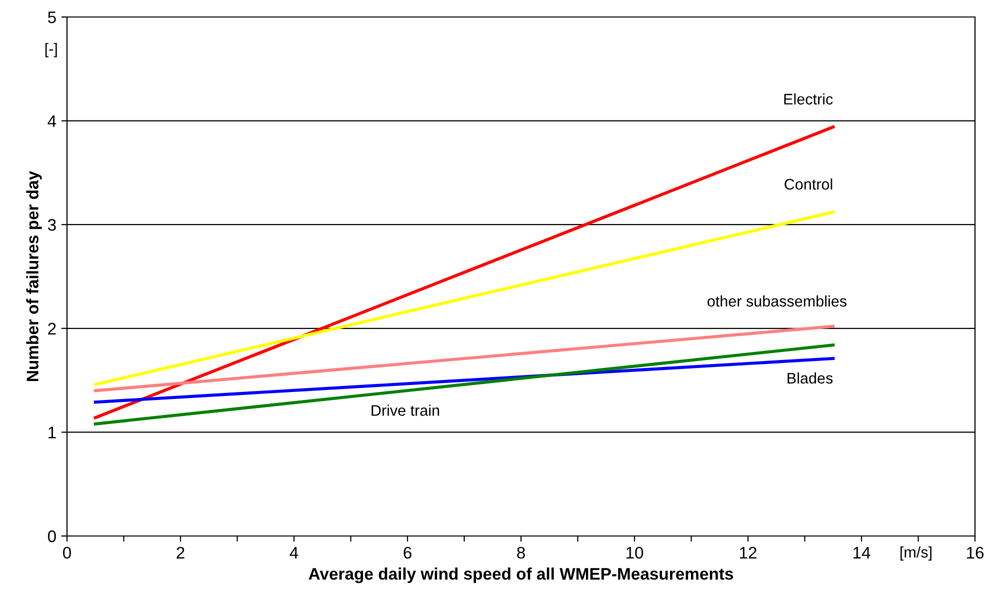 This screenshot has height=612, width=987. Describe the element at coordinates (52, 328) in the screenshot. I see `y-tick-label: 2` at that location.